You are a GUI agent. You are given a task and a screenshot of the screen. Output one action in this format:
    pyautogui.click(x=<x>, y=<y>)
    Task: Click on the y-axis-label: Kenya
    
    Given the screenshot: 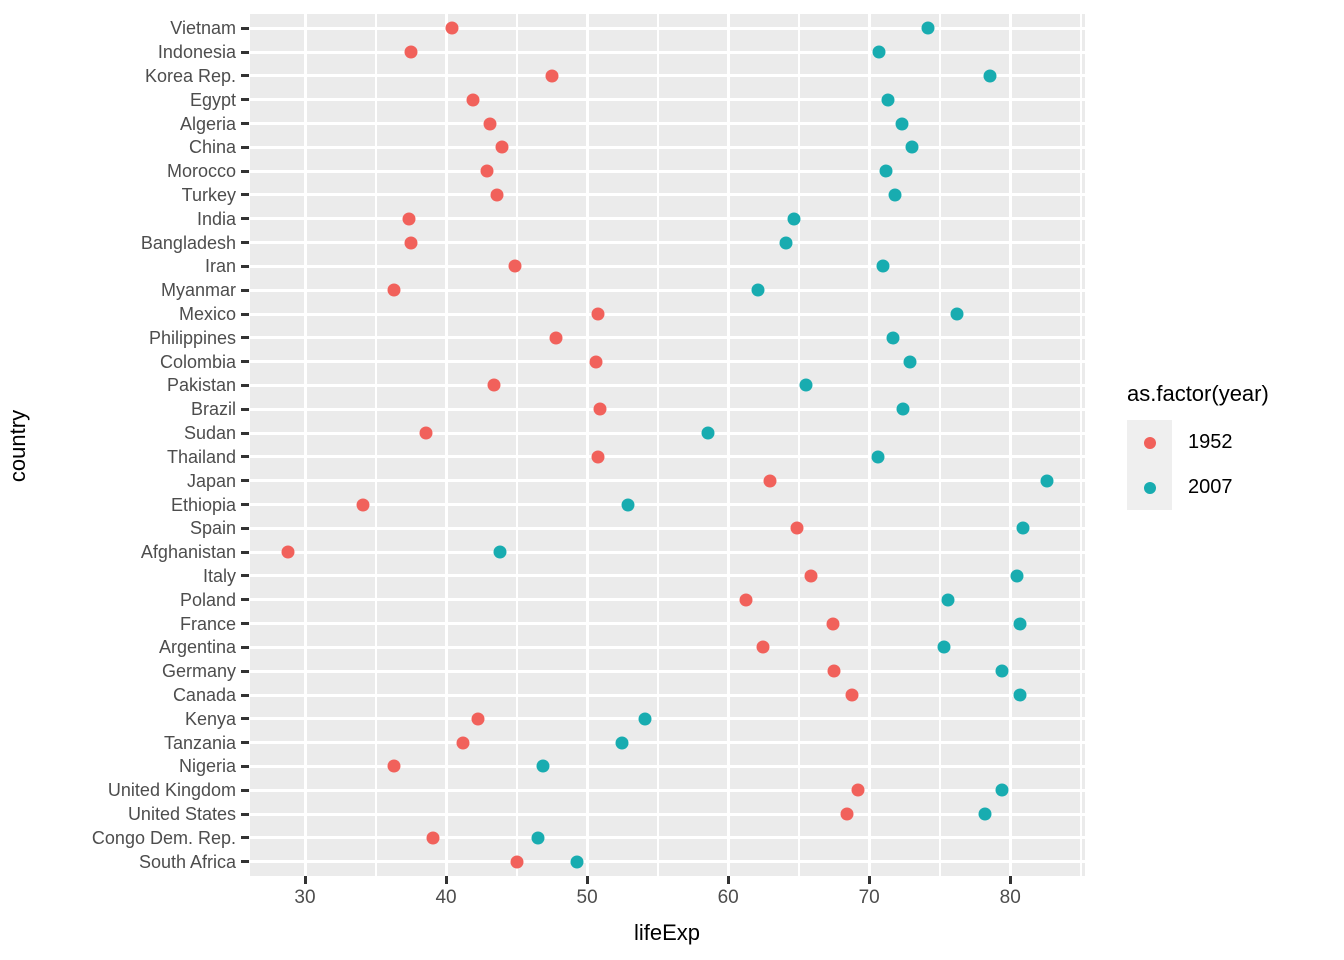 What is the action you would take?
    pyautogui.click(x=210, y=718)
    